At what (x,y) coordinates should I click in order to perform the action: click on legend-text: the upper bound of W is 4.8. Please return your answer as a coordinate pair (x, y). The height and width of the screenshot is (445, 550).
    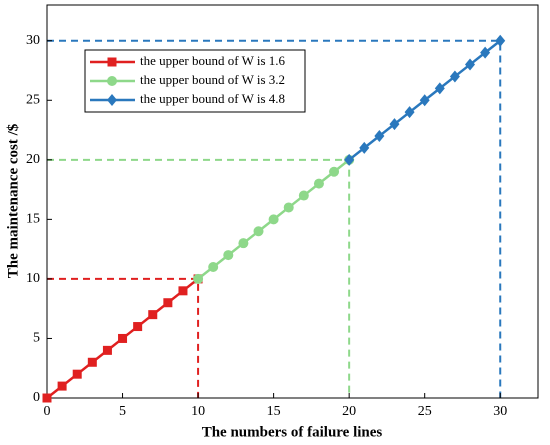
    Looking at the image, I should click on (212, 98).